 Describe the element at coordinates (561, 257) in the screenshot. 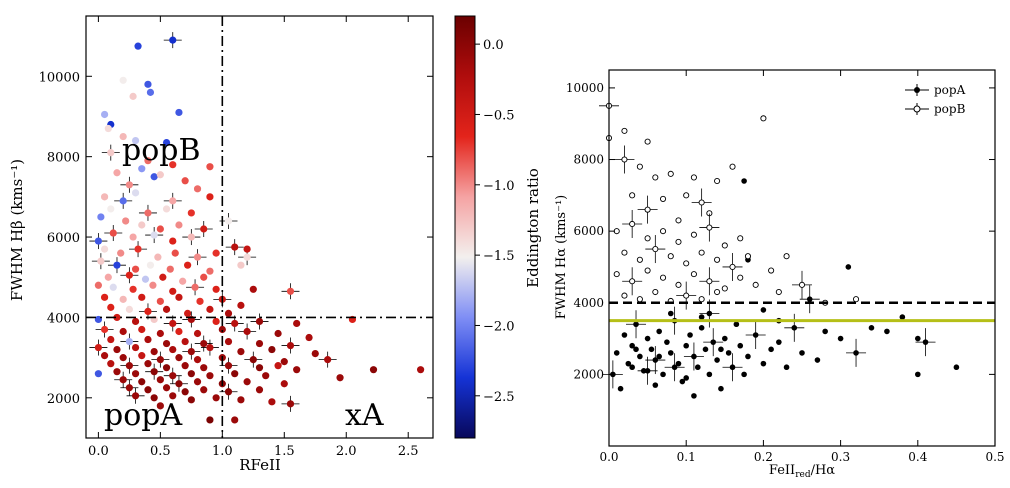

I see `right-y-axis-label: FWHM Hα (kms⁻¹)` at that location.